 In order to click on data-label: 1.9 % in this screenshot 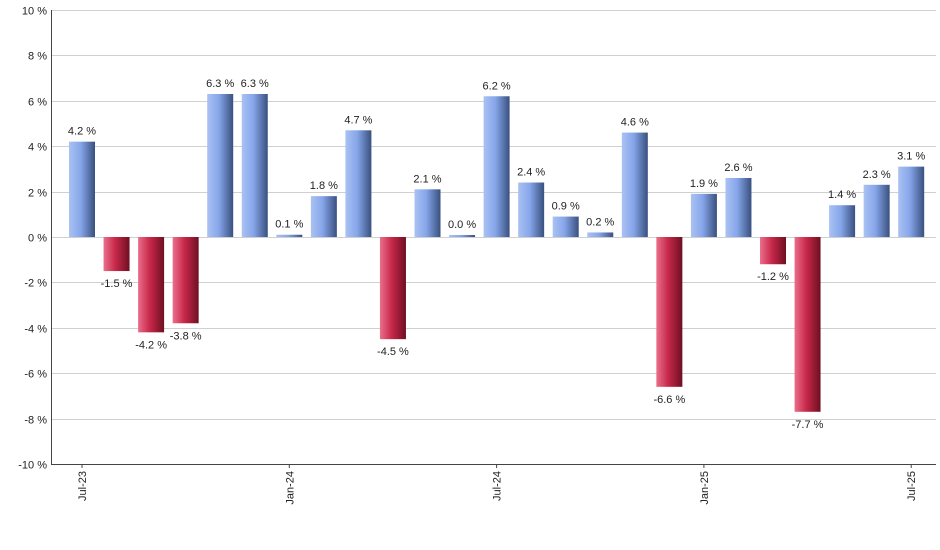, I will do `click(704, 184)`.